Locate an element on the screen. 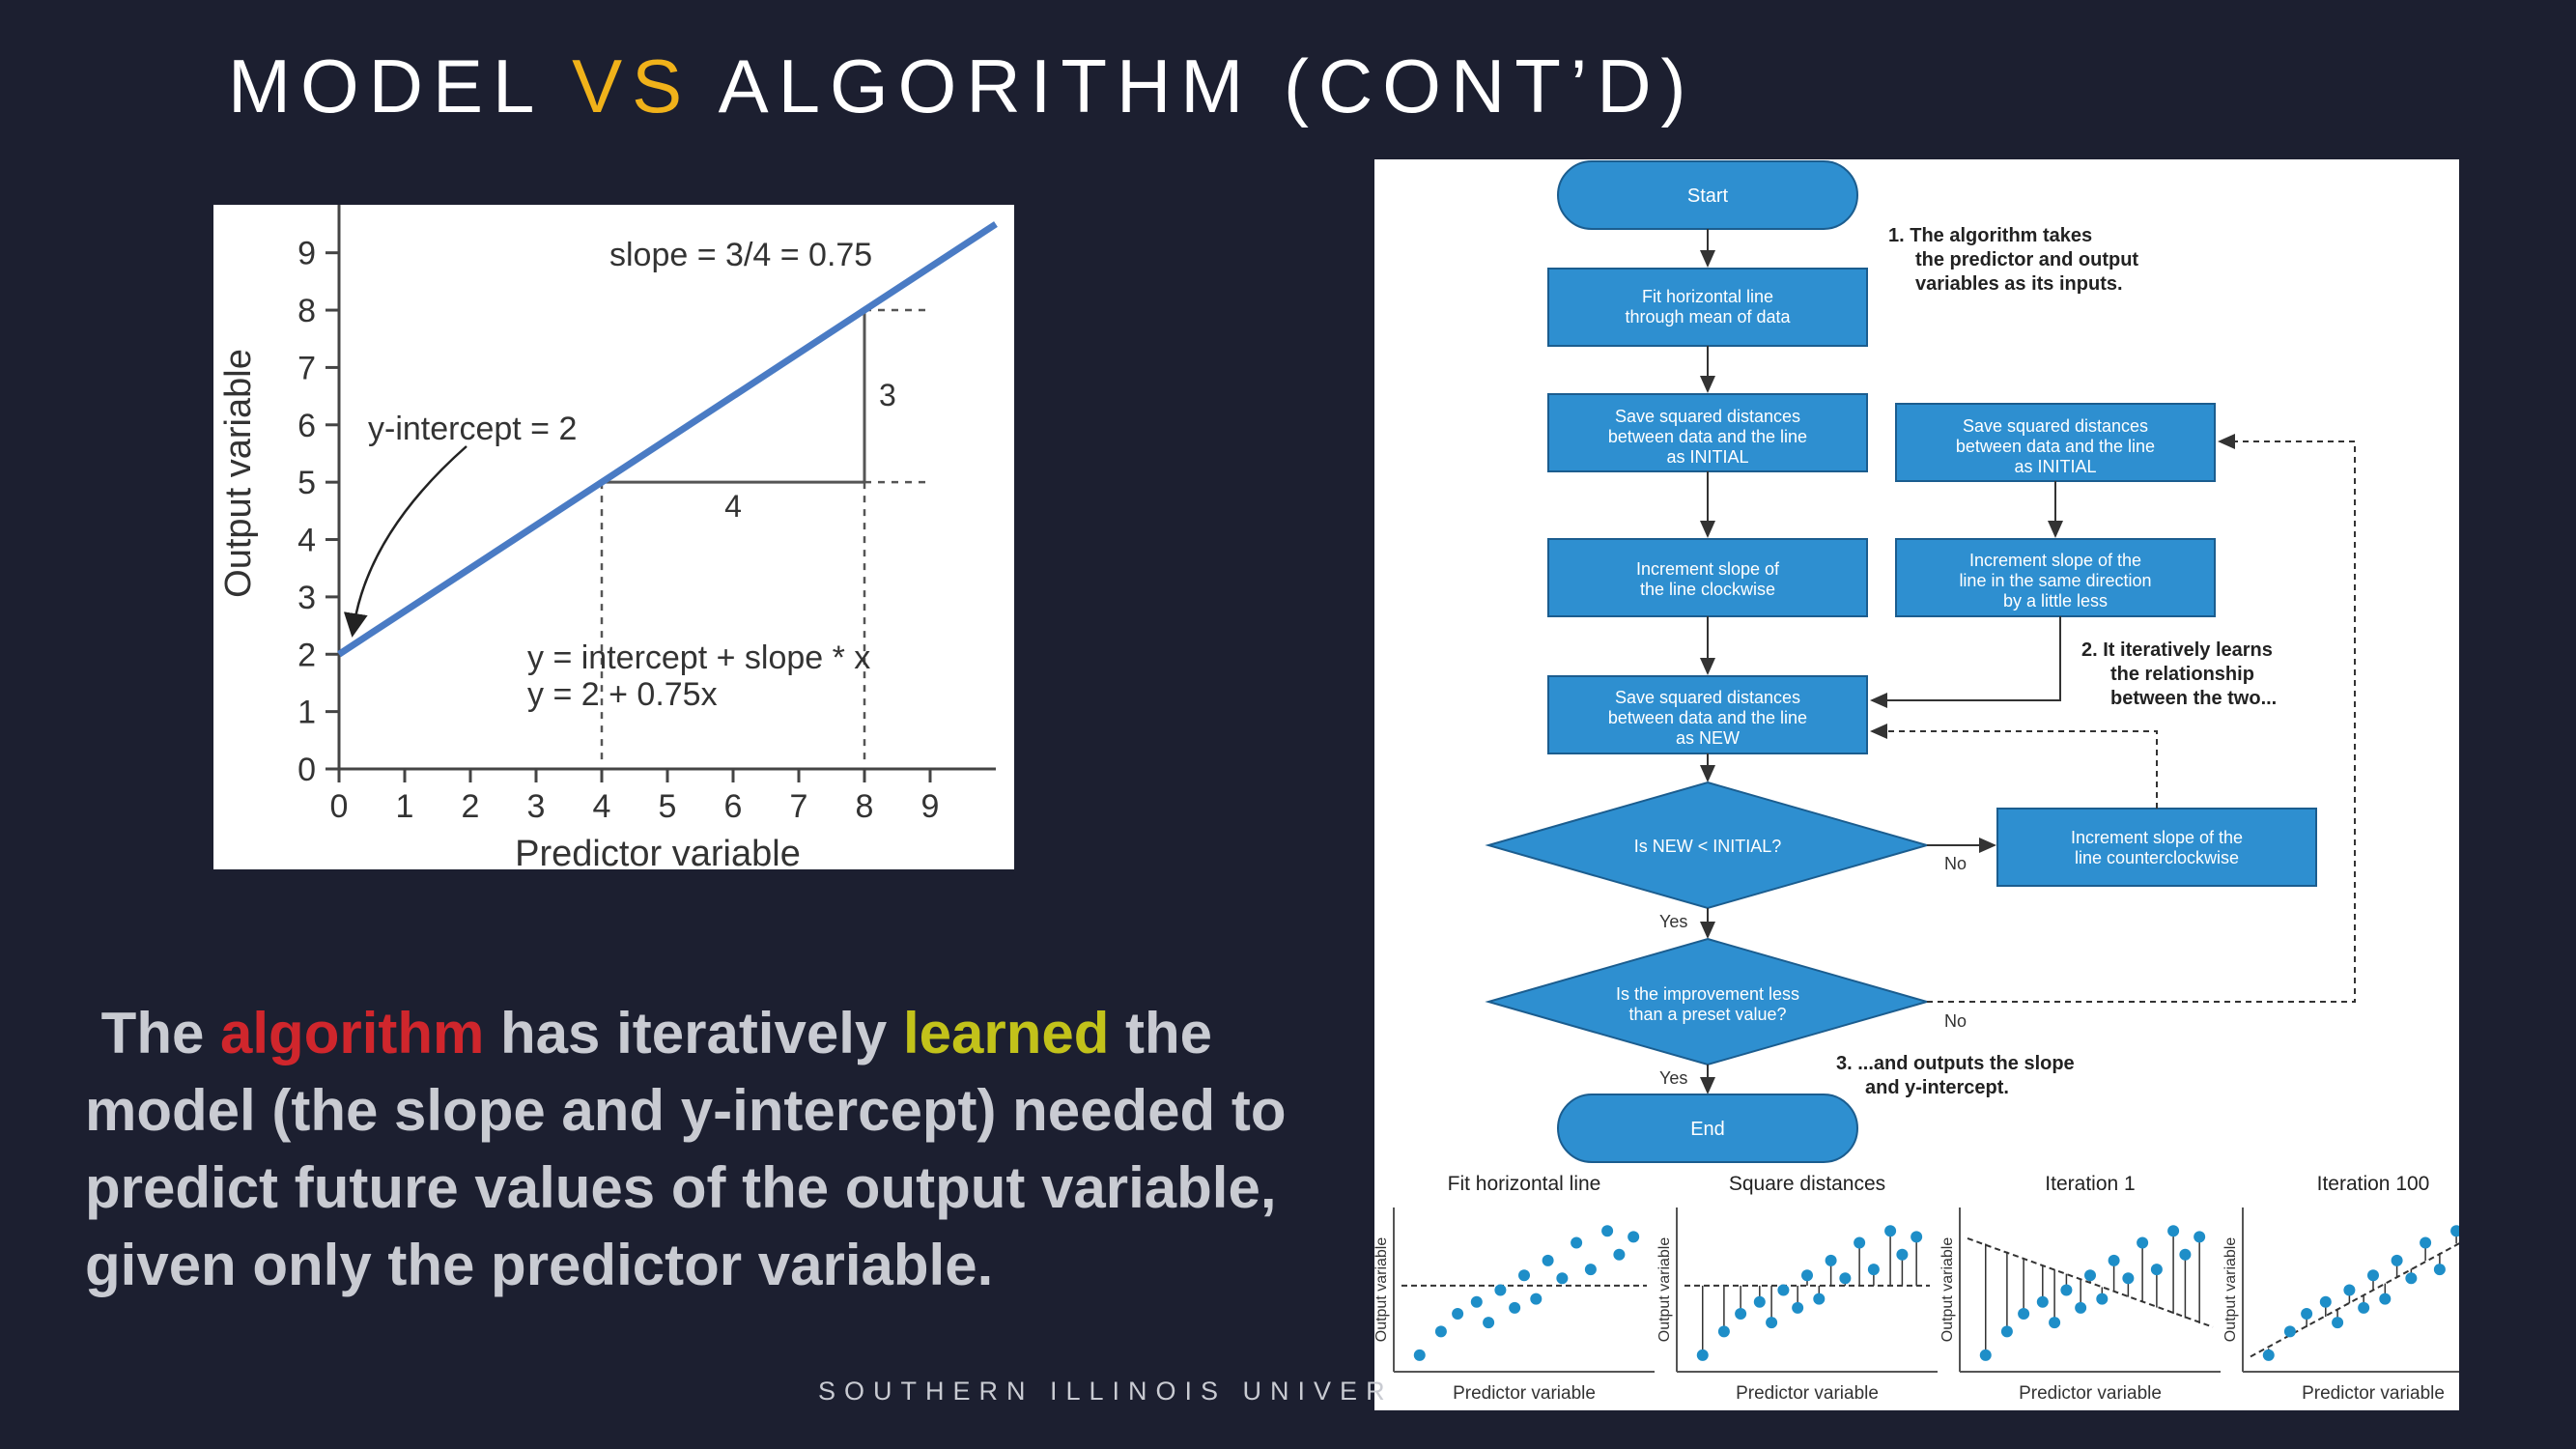 The height and width of the screenshot is (1449, 2576). increment-clockwise-step is located at coordinates (1707, 577).